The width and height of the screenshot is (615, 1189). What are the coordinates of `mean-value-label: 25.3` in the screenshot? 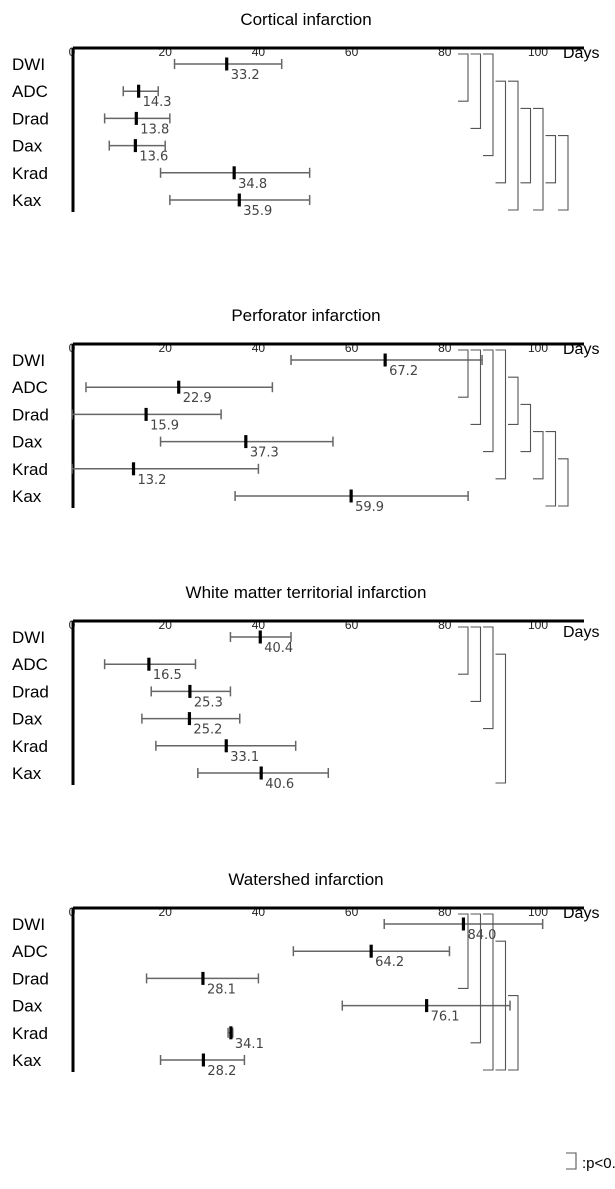 It's located at (208, 702).